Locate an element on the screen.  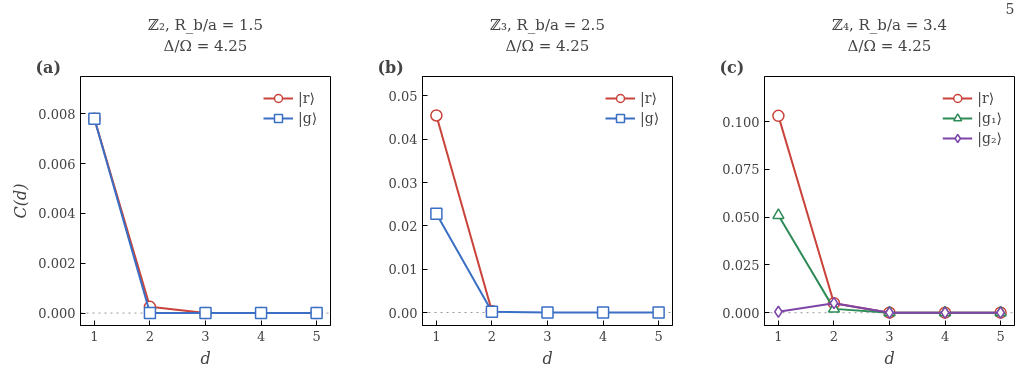
y-tick-label: 0.004 is located at coordinates (57, 214).